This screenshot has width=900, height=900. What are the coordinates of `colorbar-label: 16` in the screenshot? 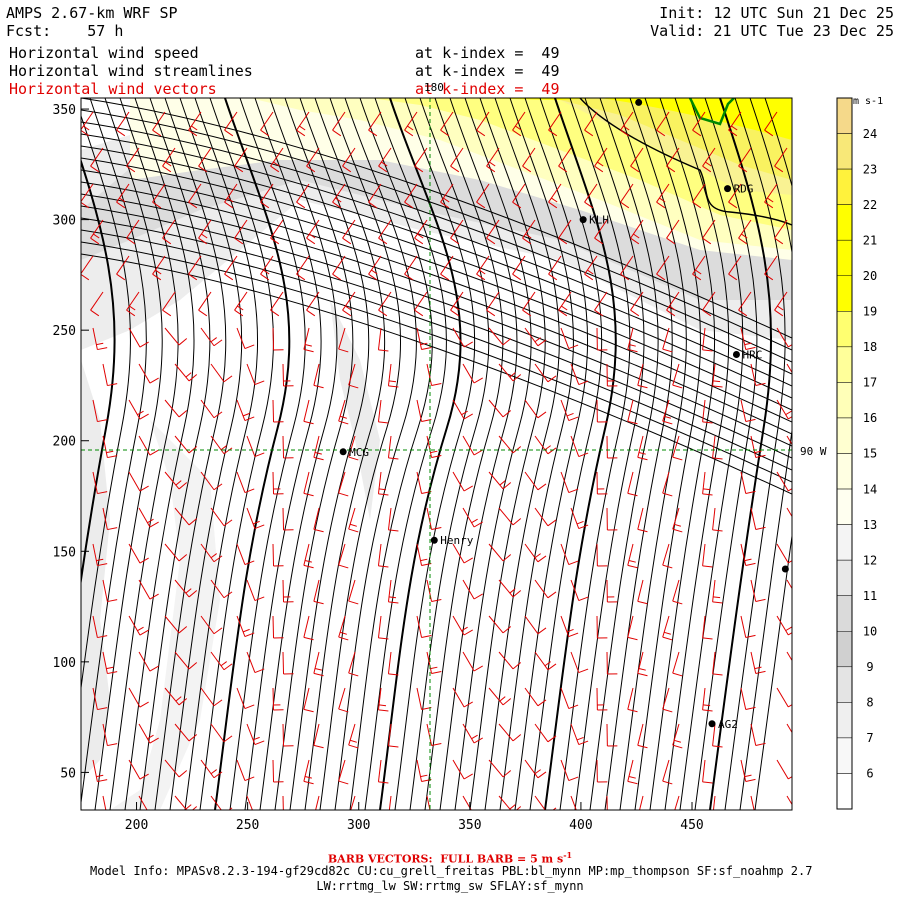 It's located at (870, 418).